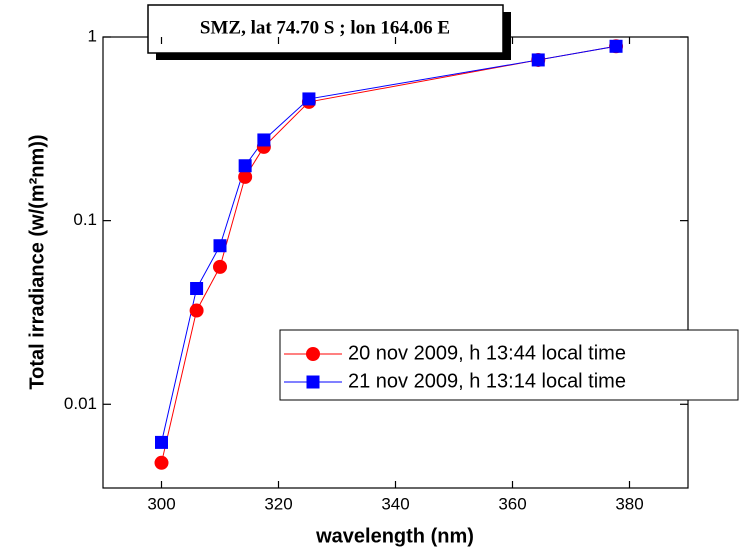 The width and height of the screenshot is (743, 556). Describe the element at coordinates (394, 536) in the screenshot. I see `x-axis-label: wavelength (nm)` at that location.